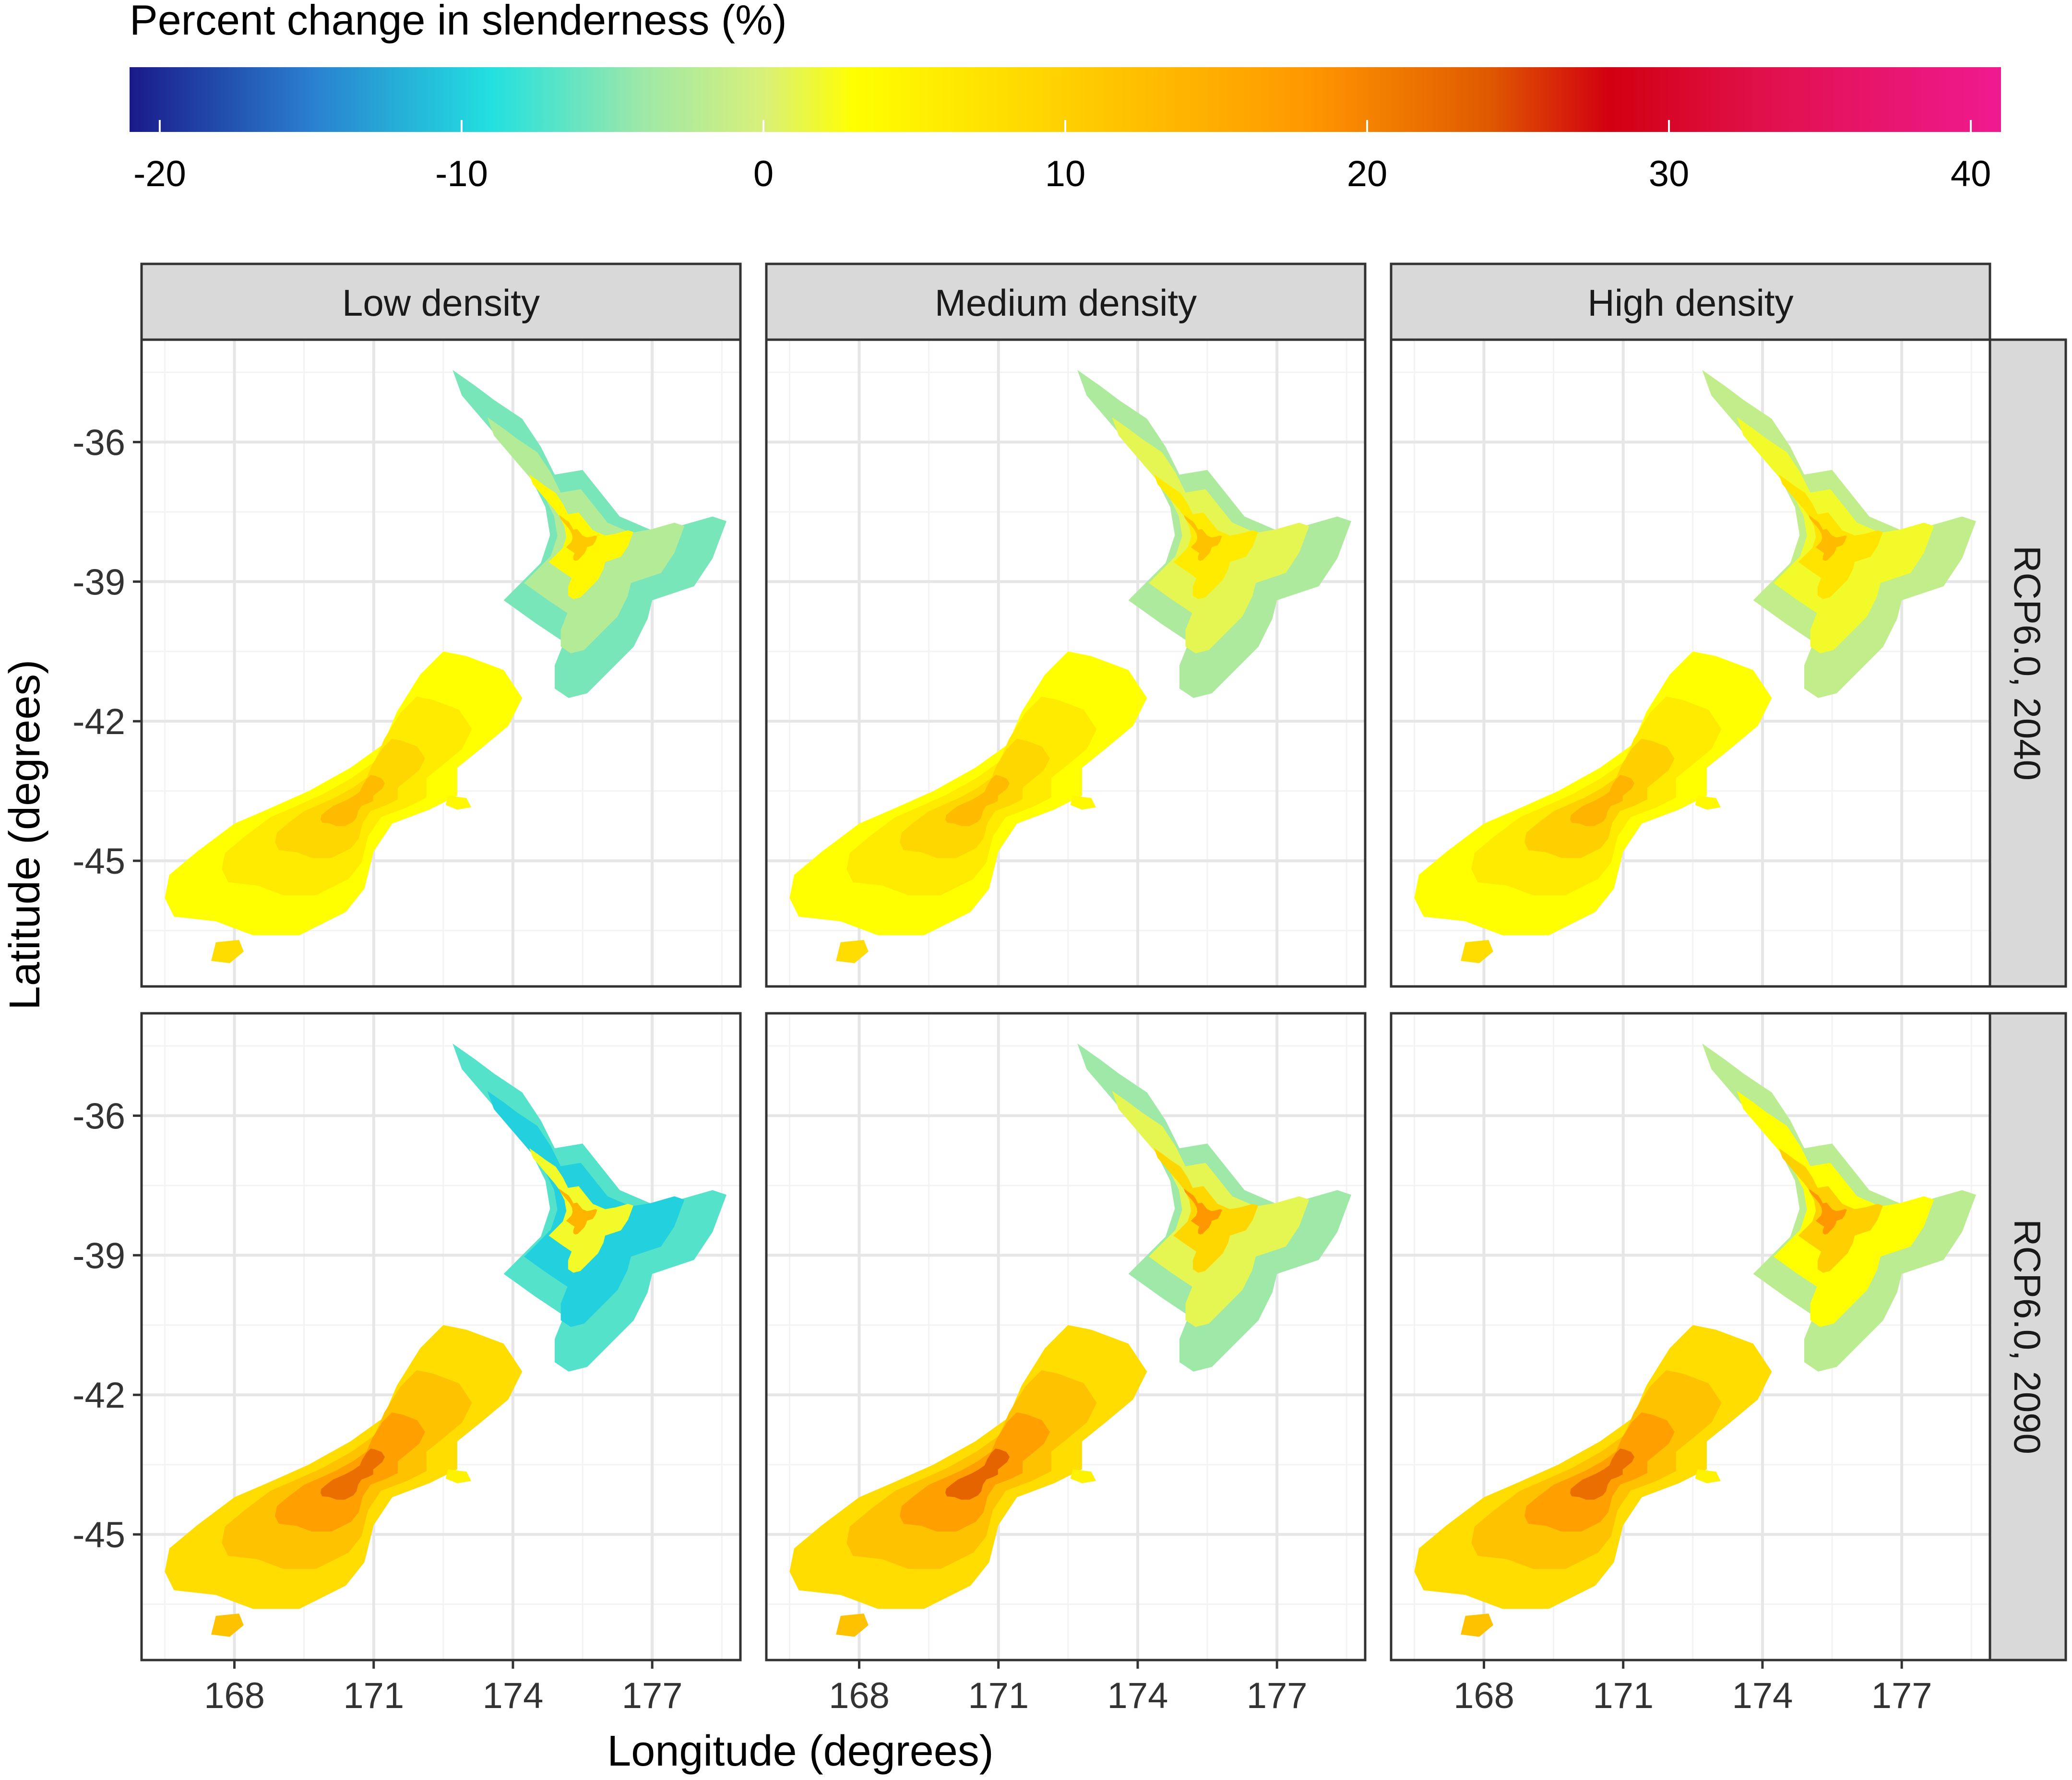 This screenshot has height=1780, width=2072. What do you see at coordinates (458, 22) in the screenshot?
I see `legend-title: Percent change in slenderness (%)` at bounding box center [458, 22].